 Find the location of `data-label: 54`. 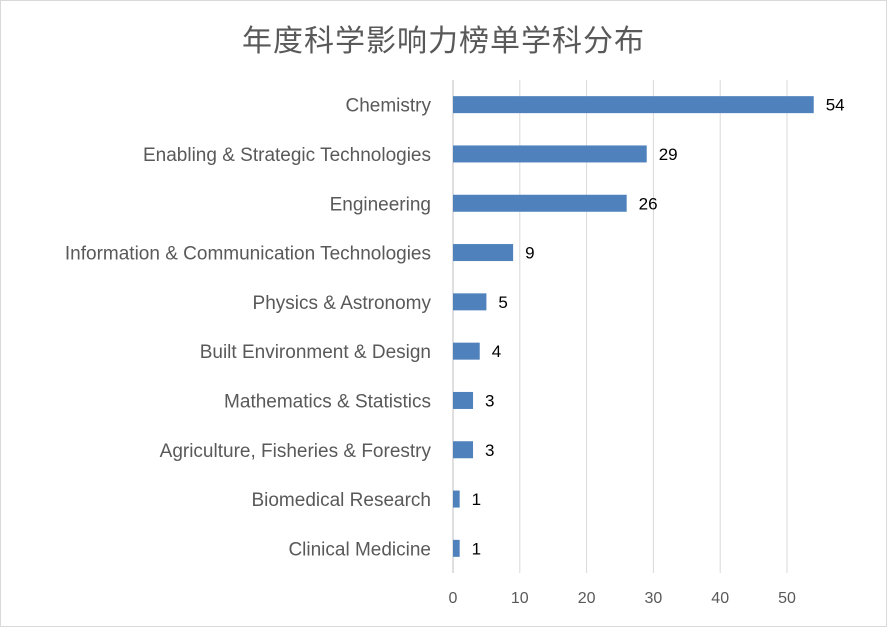

data-label: 54 is located at coordinates (835, 105).